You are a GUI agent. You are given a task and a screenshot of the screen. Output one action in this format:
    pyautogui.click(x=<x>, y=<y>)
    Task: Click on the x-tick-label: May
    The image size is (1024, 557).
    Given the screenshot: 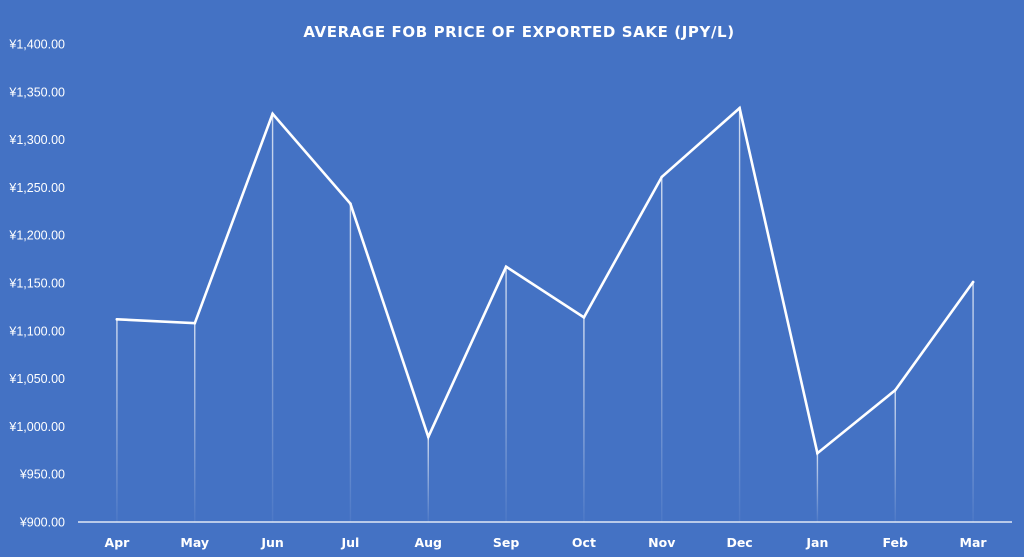 What is the action you would take?
    pyautogui.click(x=194, y=542)
    